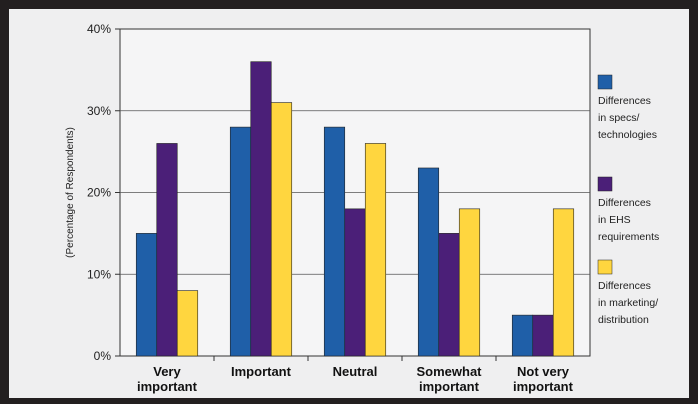 The width and height of the screenshot is (698, 404). What do you see at coordinates (70, 192) in the screenshot?
I see `y-axis-label: (Percentage of Respondents)` at bounding box center [70, 192].